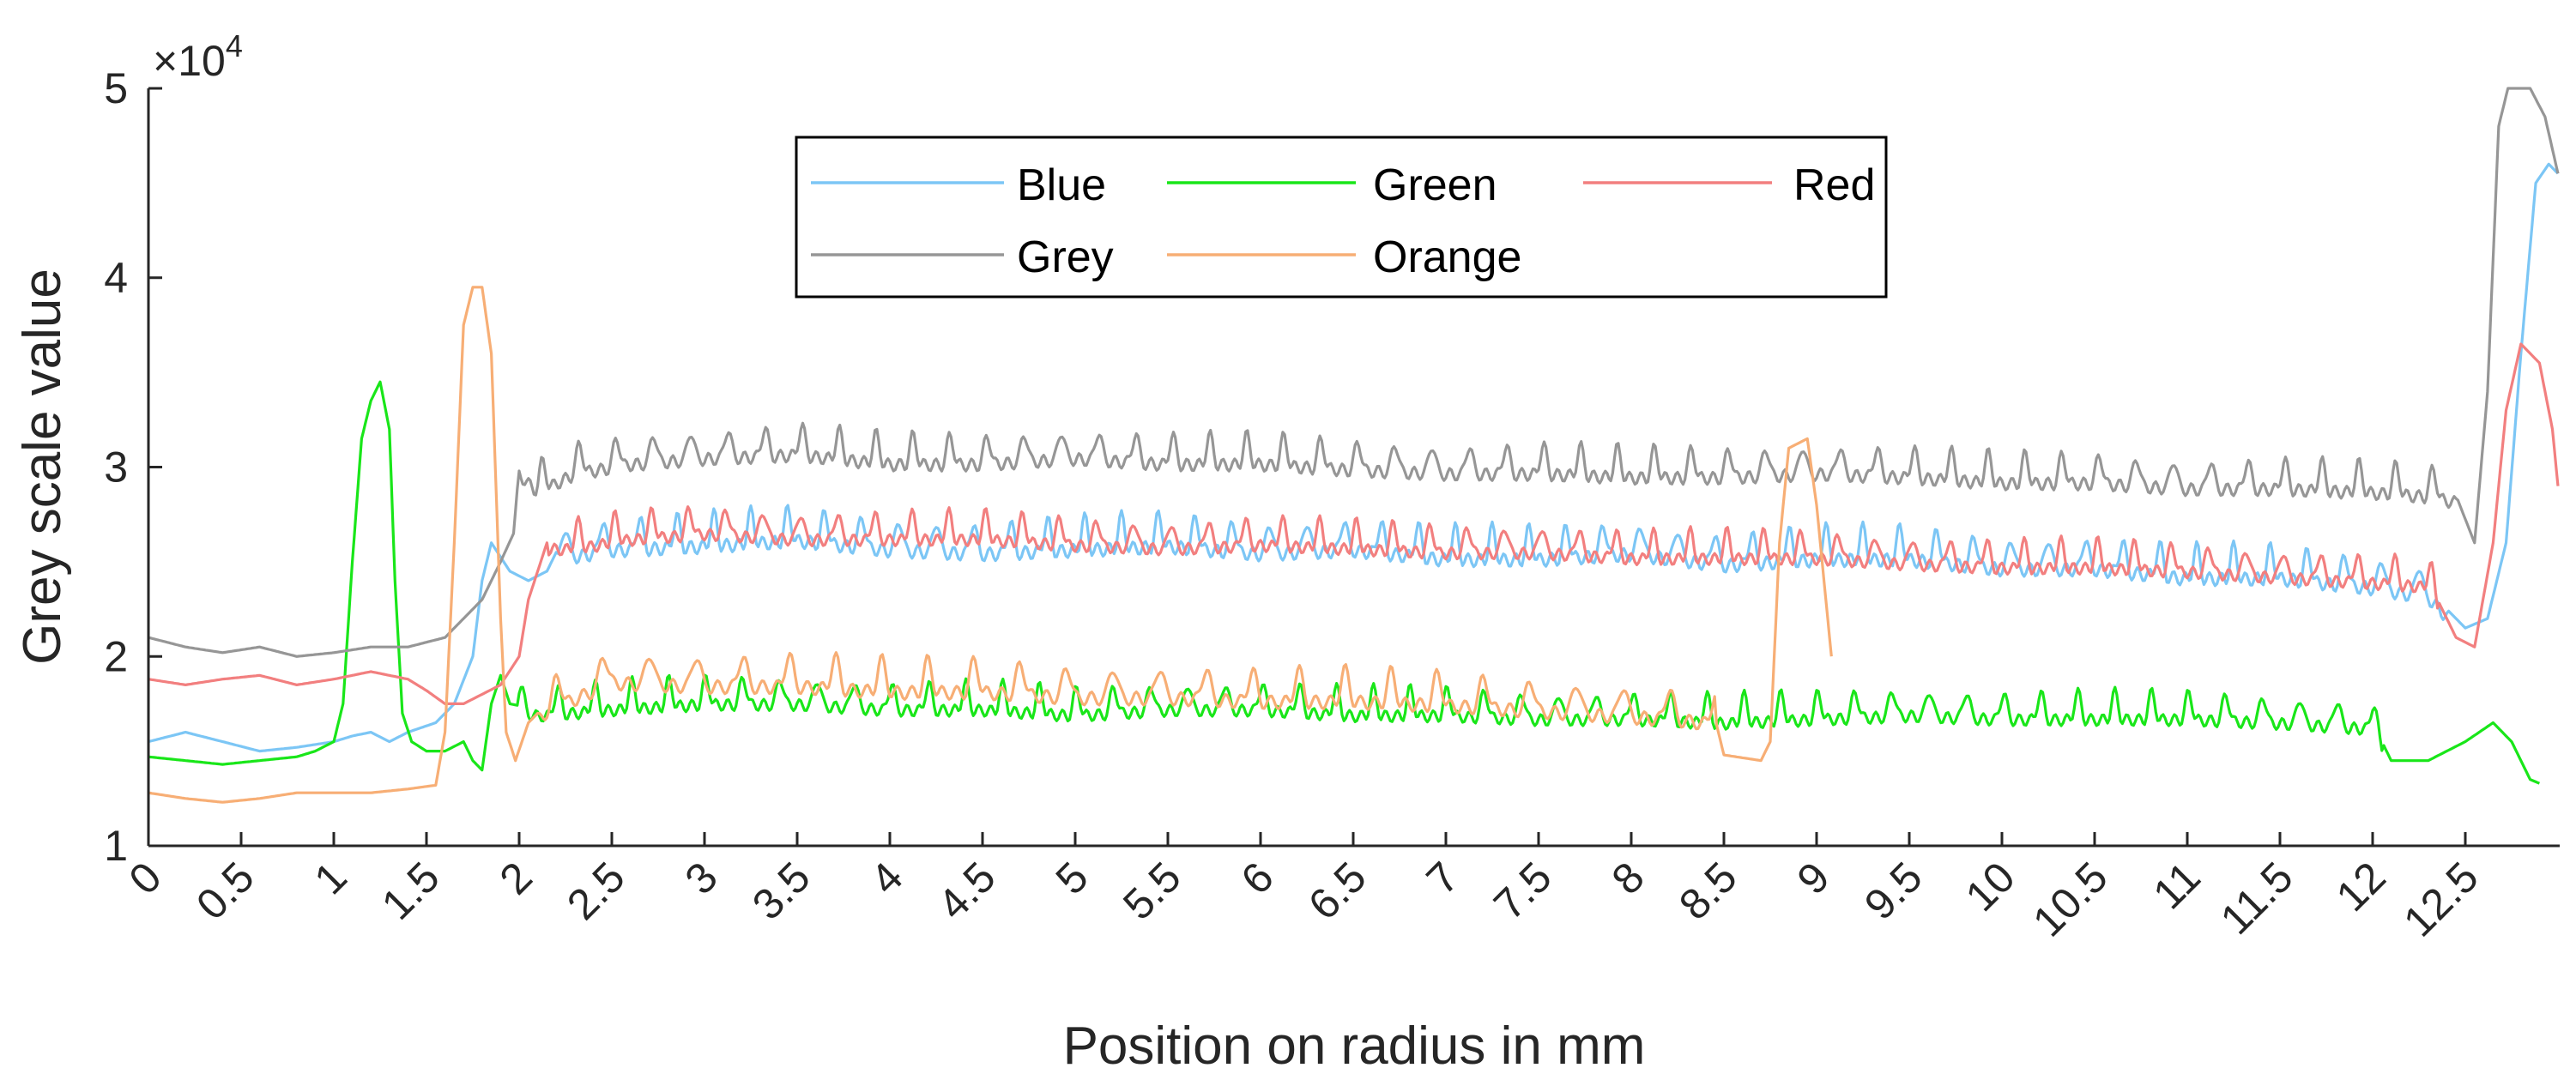 This screenshot has width=2576, height=1080. I want to click on x-tick-label: 1.5, so click(410, 891).